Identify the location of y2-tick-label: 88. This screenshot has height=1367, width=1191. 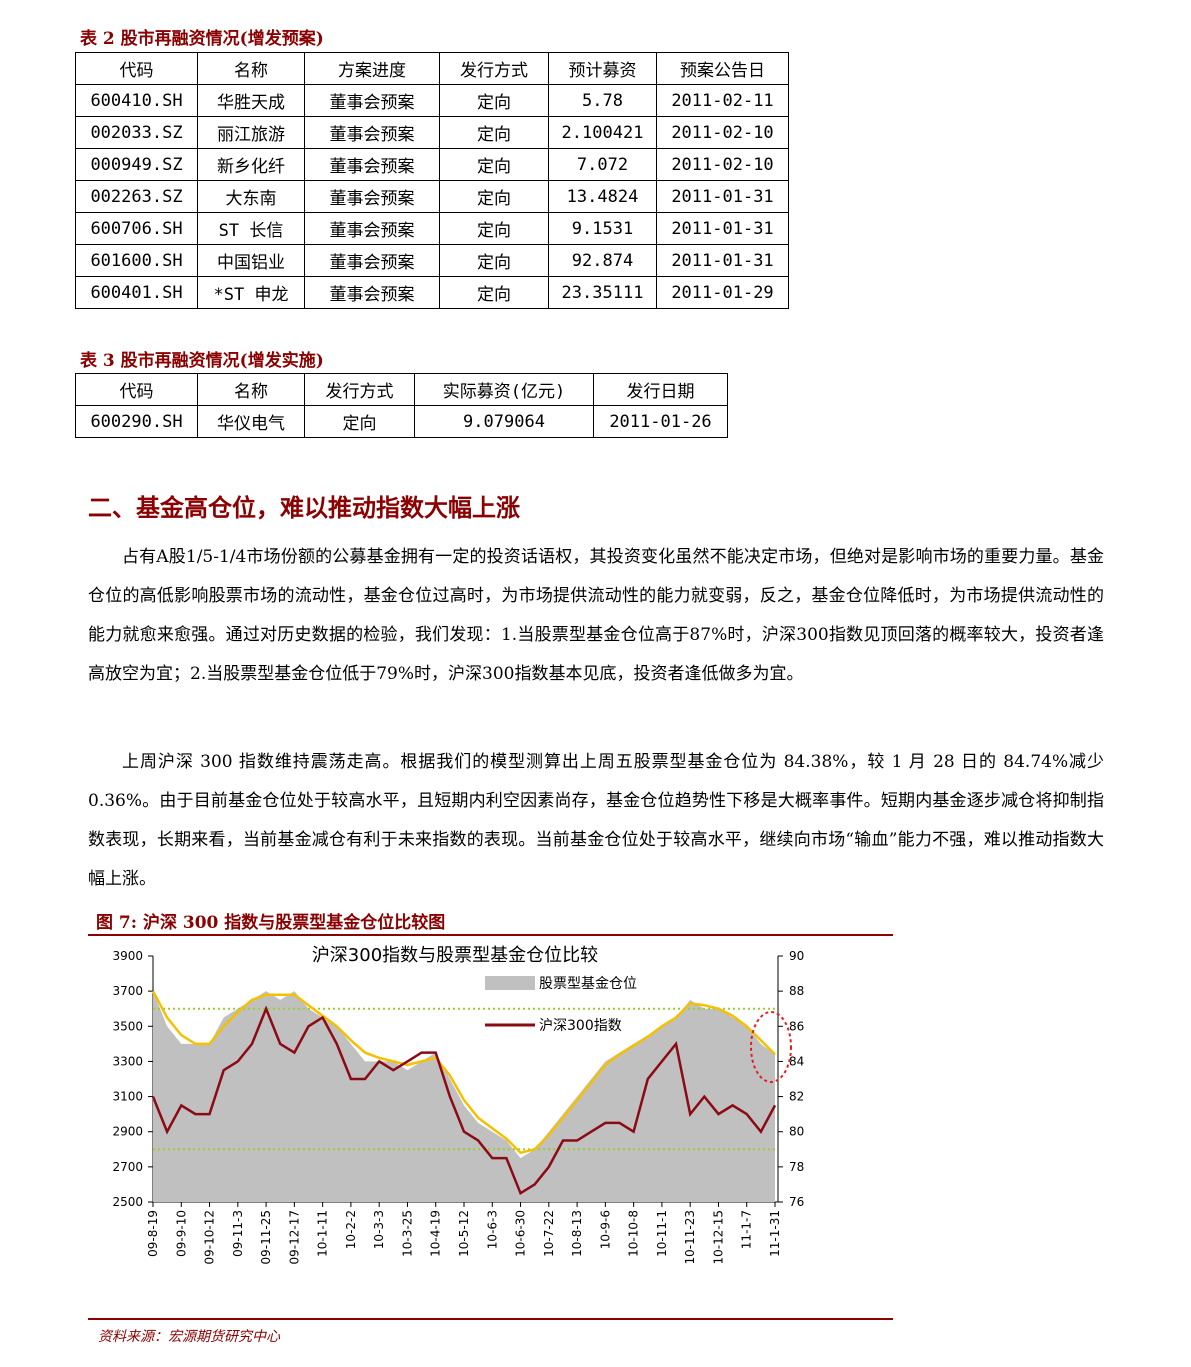
(796, 991).